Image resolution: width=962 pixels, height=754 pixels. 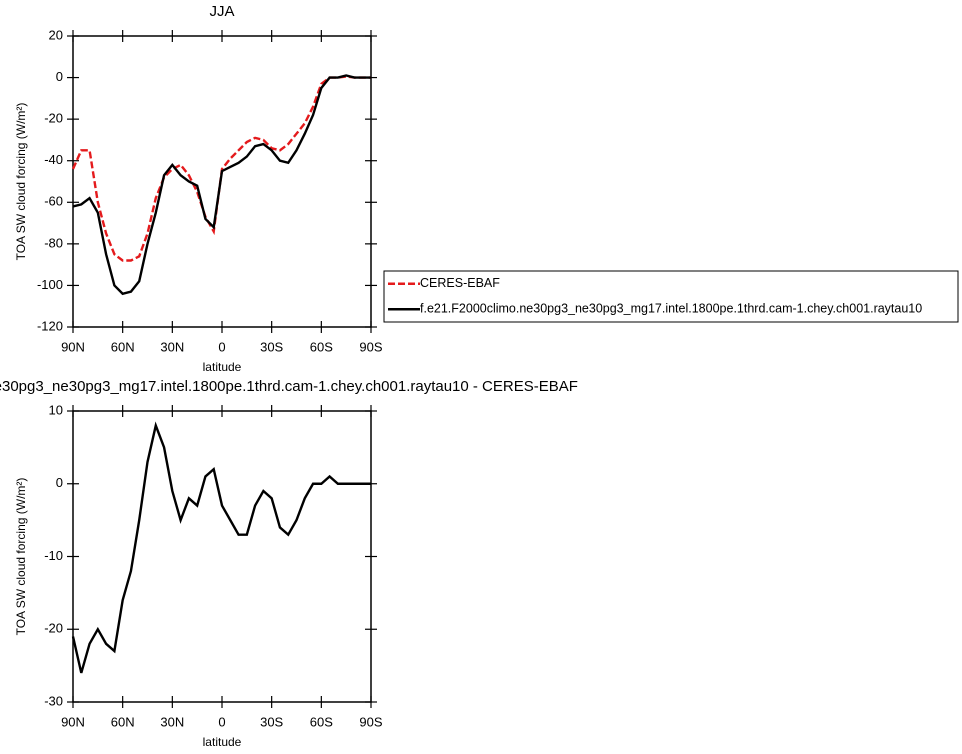 What do you see at coordinates (53, 201) in the screenshot?
I see `y-tick-label: -60` at bounding box center [53, 201].